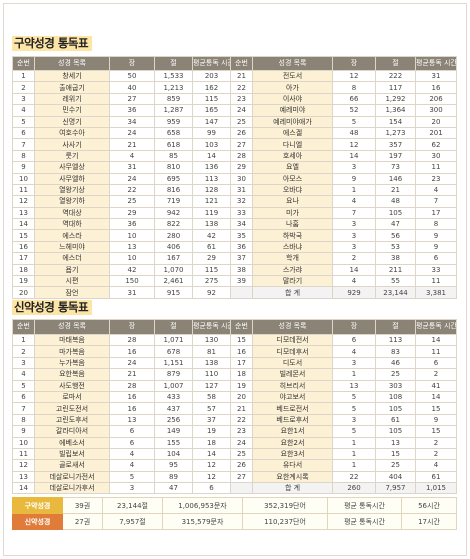 Image resolution: width=470 pixels, height=559 pixels. I want to click on nt-header-cell: 평균통독 시간/분, so click(436, 327).